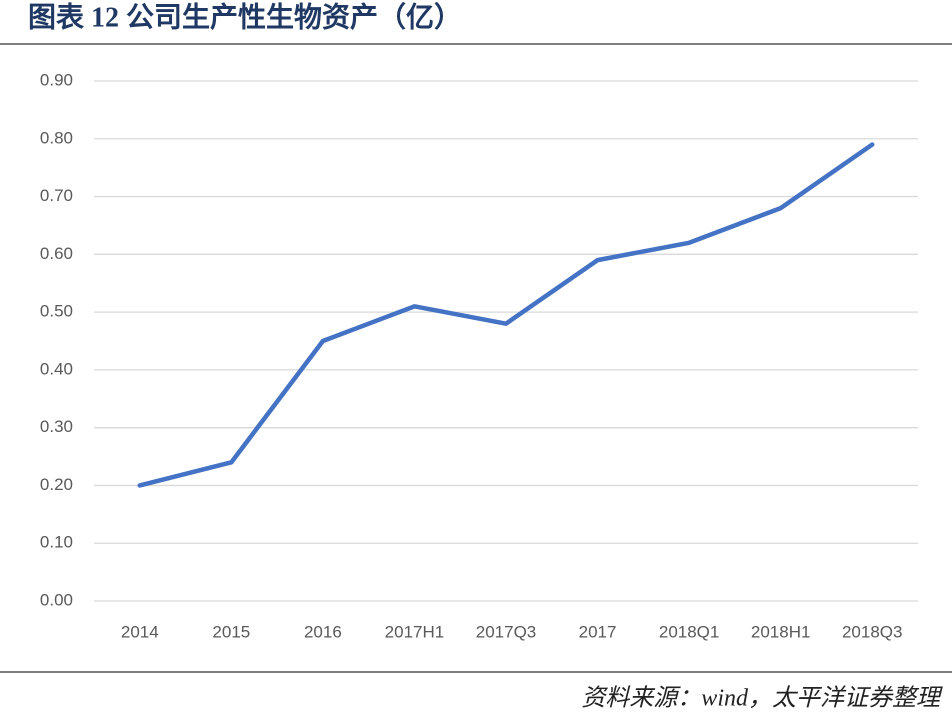  I want to click on y-tick-label: 0.10, so click(56, 542).